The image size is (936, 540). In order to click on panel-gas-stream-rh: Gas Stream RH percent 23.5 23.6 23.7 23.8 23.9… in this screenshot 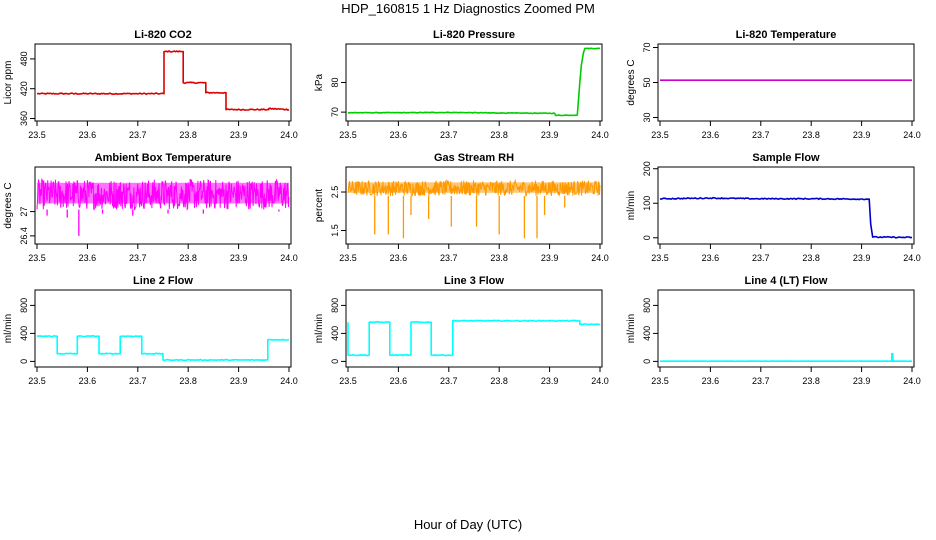, I will do `click(461, 207)`.